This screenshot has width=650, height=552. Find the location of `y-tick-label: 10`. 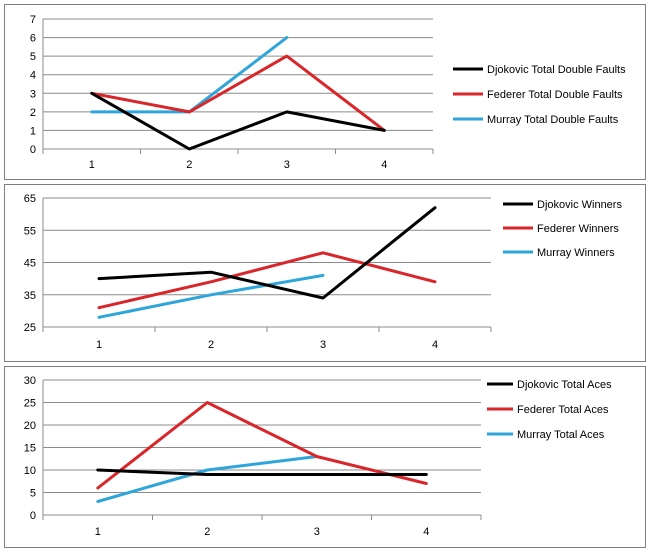

y-tick-label: 10 is located at coordinates (30, 471).